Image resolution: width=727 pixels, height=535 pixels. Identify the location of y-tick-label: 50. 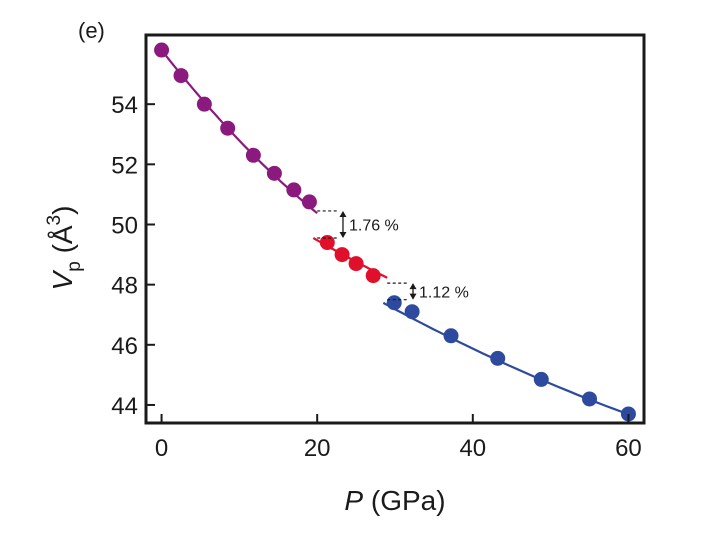
(124, 225).